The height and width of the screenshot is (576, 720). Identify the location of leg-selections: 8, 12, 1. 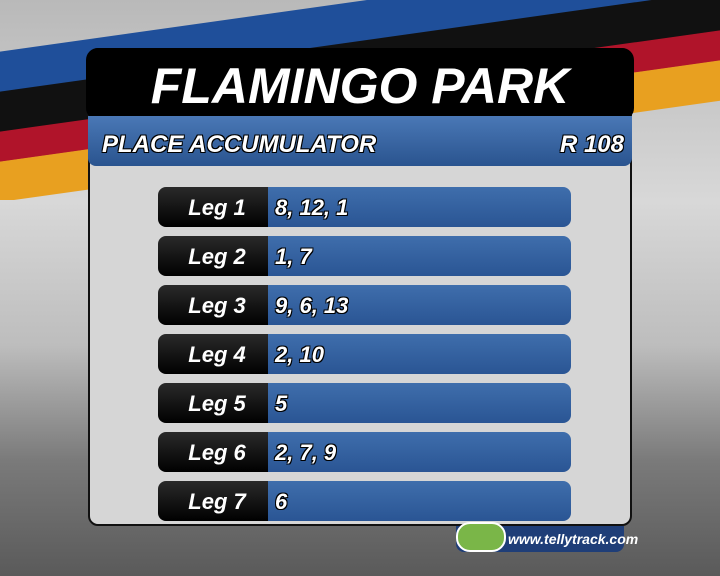
(415, 207).